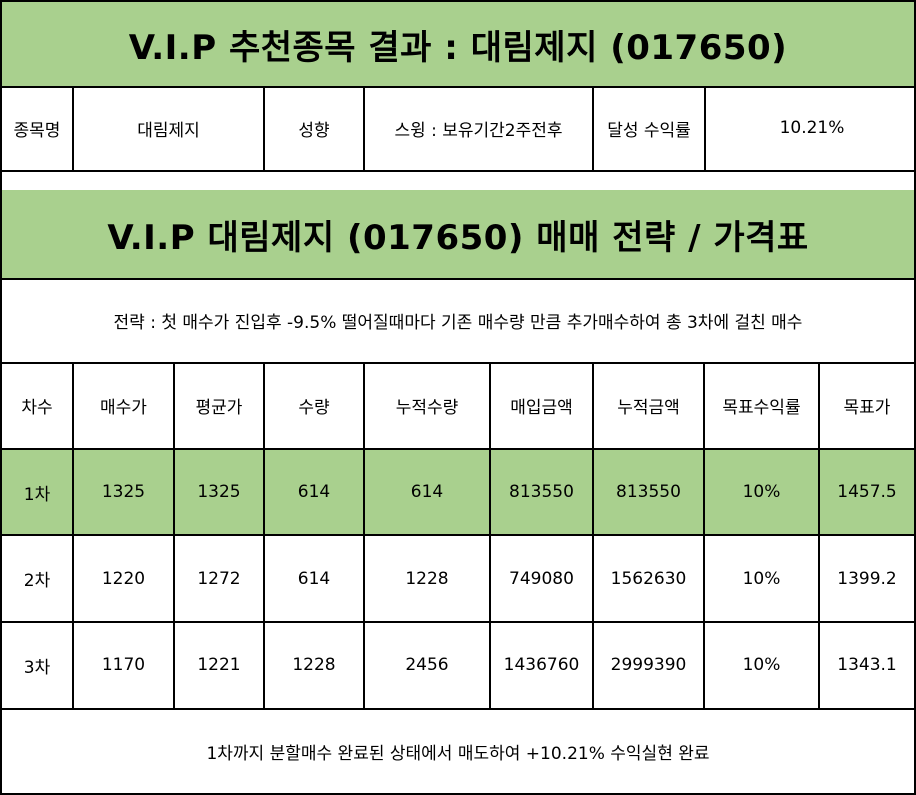  What do you see at coordinates (648, 664) in the screenshot?
I see `table-cell: 2999390` at bounding box center [648, 664].